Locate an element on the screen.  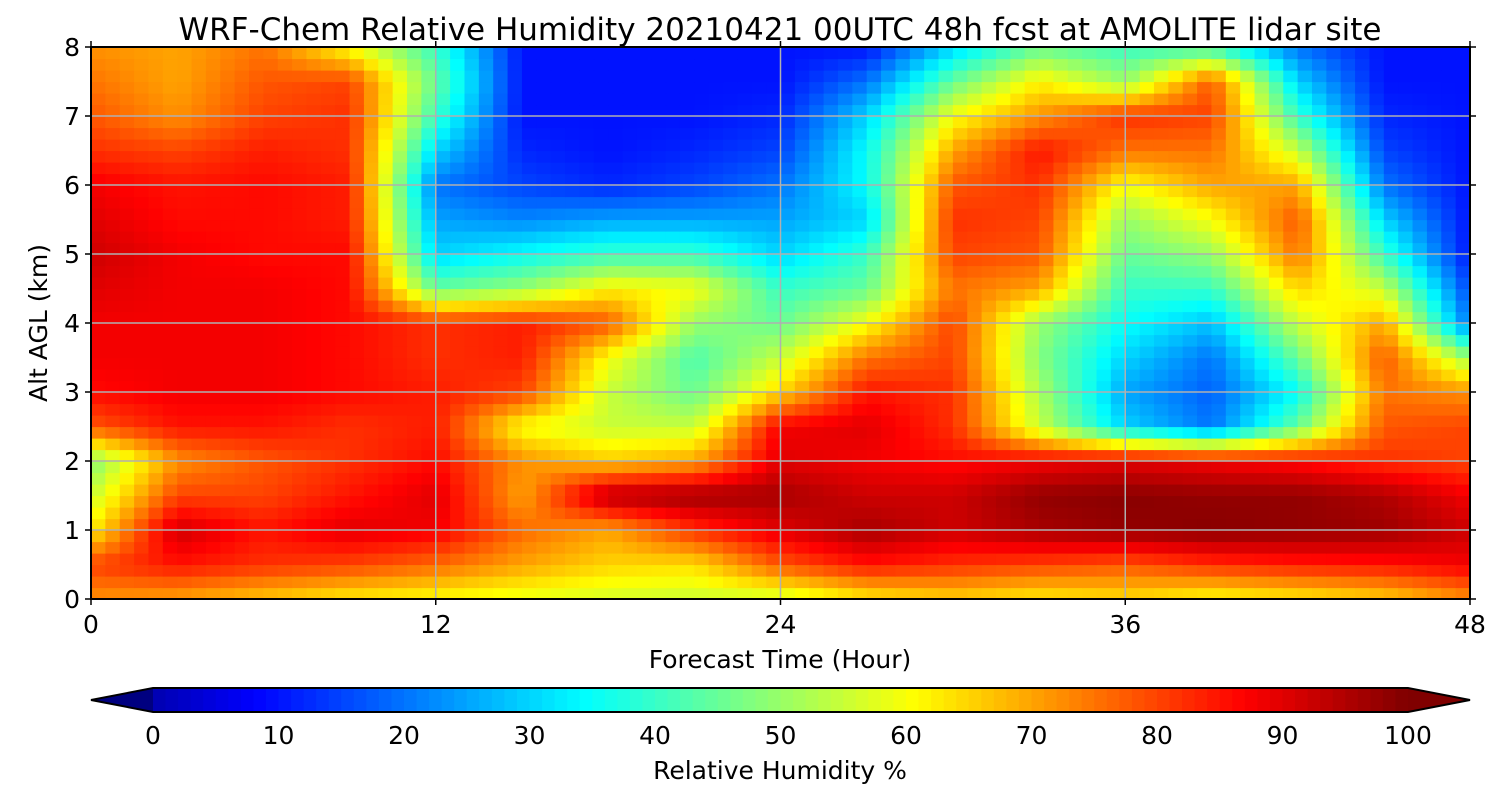
colorbar-segment is located at coordinates (1151, 700).